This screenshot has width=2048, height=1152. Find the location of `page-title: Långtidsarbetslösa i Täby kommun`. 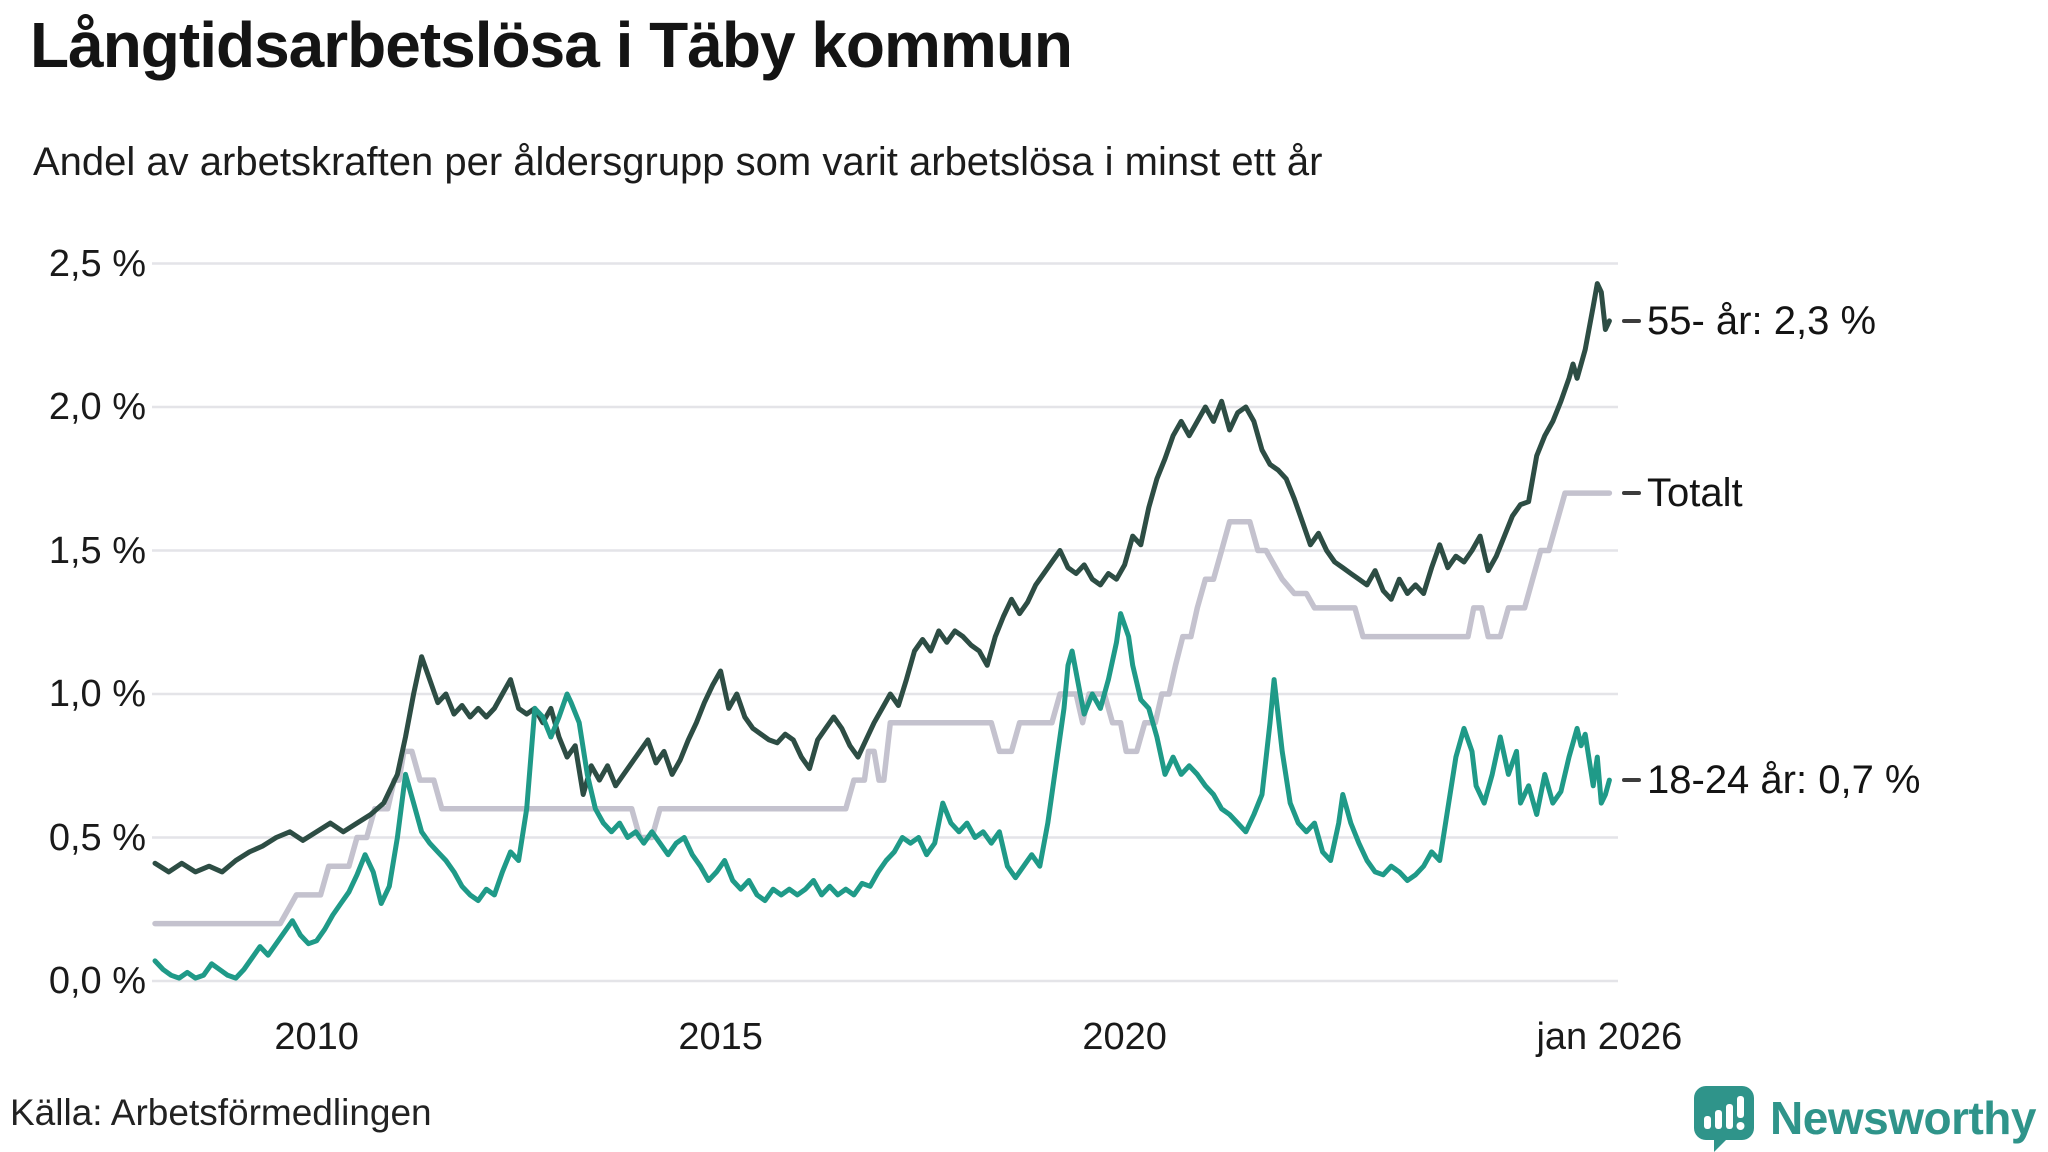

page-title: Långtidsarbetslösa i Täby kommun is located at coordinates (551, 45).